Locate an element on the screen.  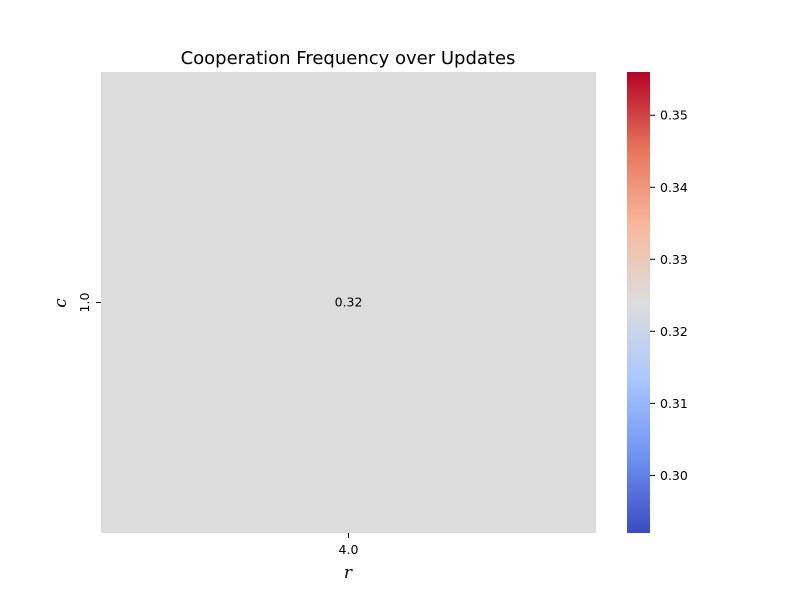
y-axis: 1.0 is located at coordinates (89, 303).